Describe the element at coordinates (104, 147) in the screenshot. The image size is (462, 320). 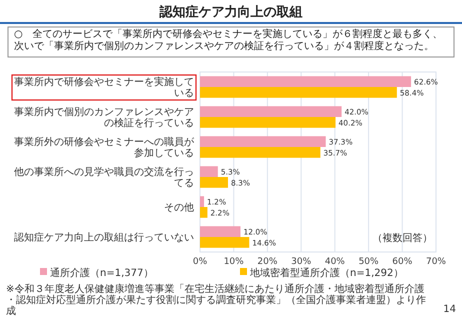
I see `y-tick-label: 事業所外の研修会やセミナーへの職員が参加している` at that location.